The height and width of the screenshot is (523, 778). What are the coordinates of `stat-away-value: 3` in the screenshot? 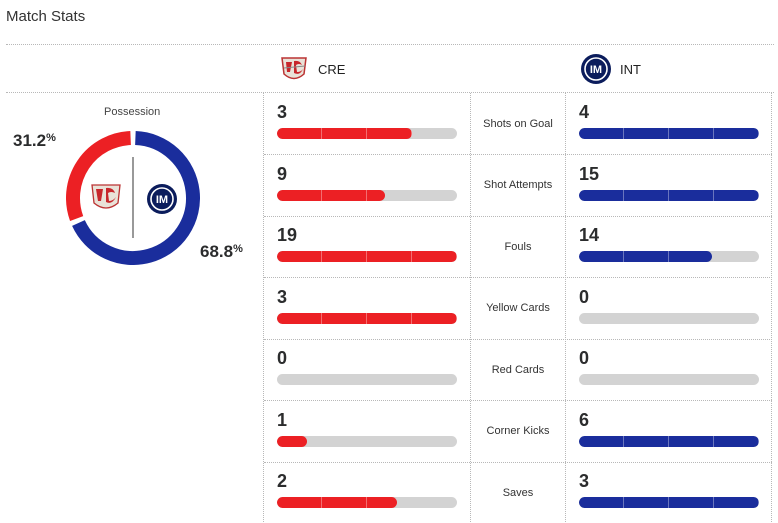 It's located at (584, 481).